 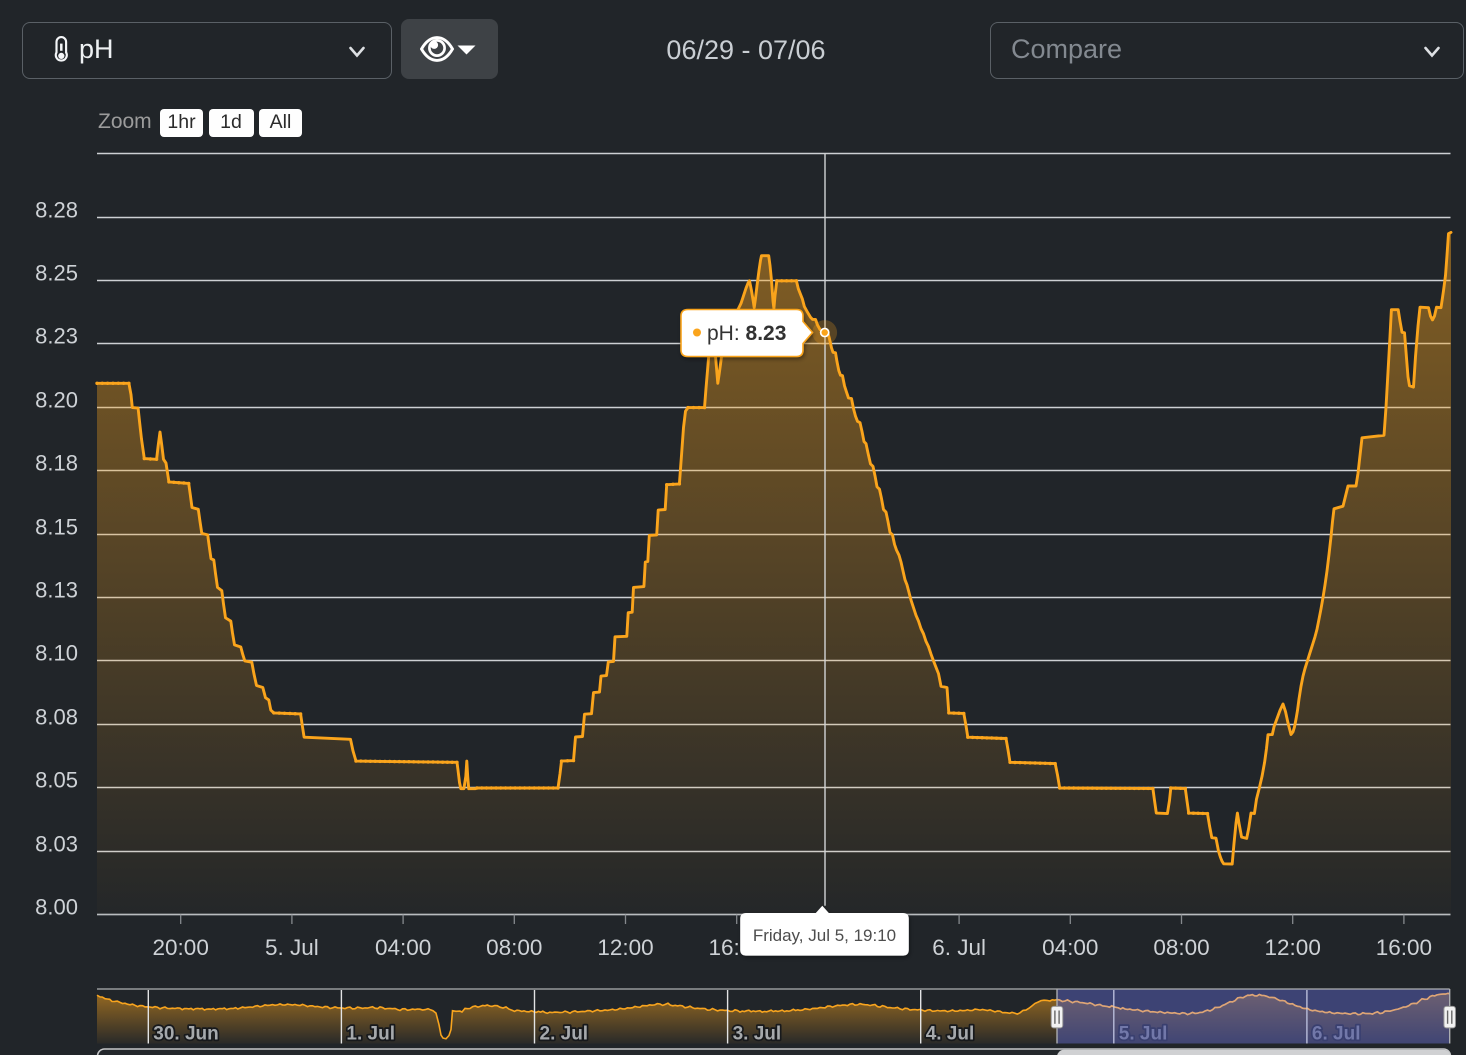 I want to click on svg-text: 8.28, so click(x=56, y=210).